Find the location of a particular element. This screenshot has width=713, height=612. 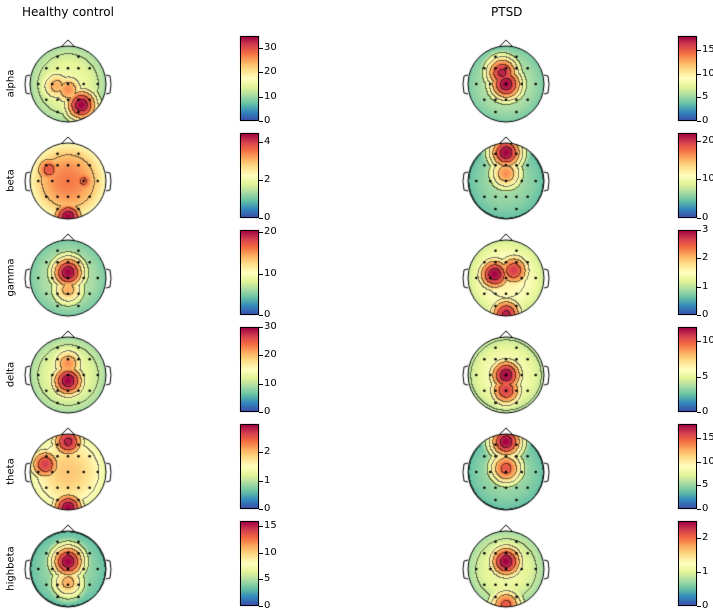

column-title-ptsd: PTSD is located at coordinates (507, 12).